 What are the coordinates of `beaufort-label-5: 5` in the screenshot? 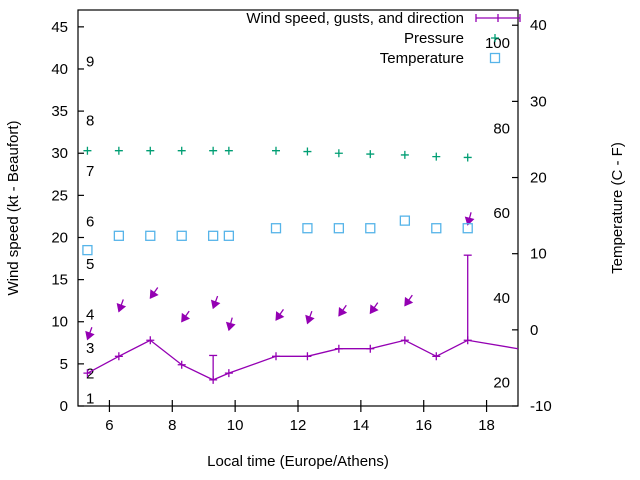 It's located at (90, 264).